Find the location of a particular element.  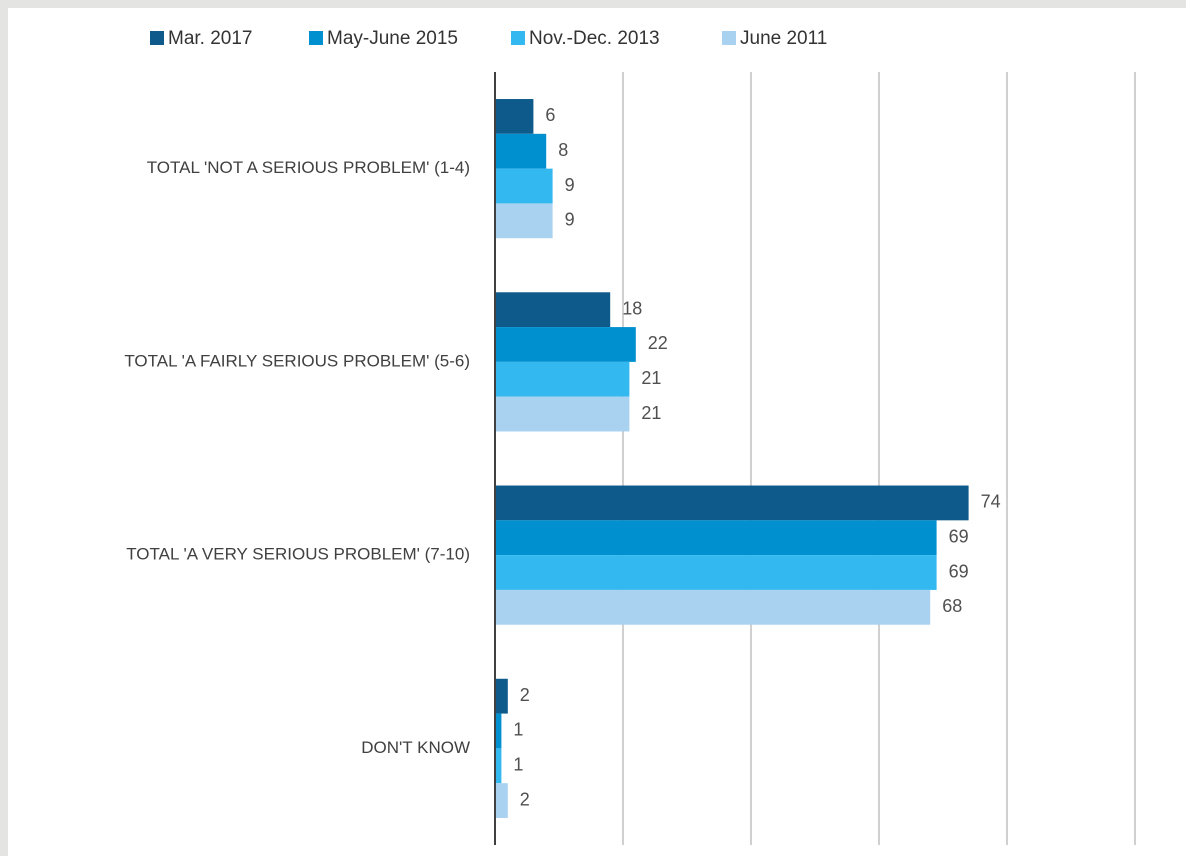

legend-label: Mar. 2017 is located at coordinates (210, 38).